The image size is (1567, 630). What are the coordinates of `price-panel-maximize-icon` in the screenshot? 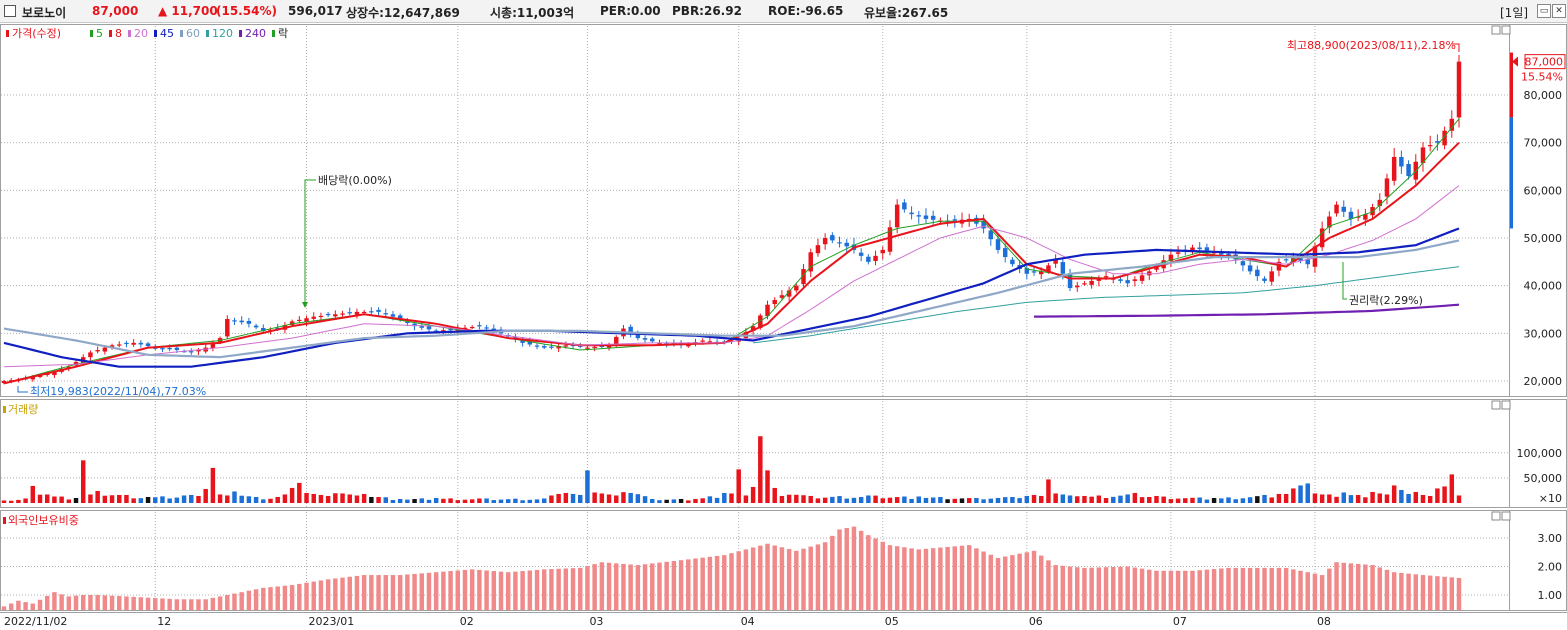 It's located at (1496, 30).